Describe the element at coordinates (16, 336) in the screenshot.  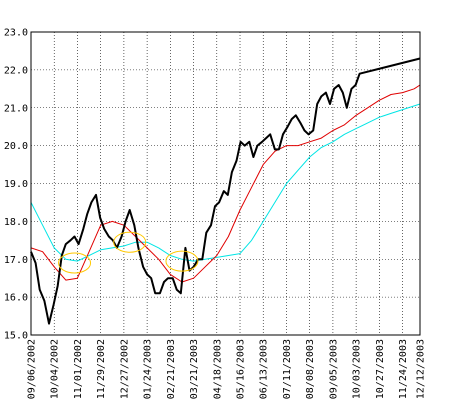
I see `y-tick-label: 15.0` at that location.